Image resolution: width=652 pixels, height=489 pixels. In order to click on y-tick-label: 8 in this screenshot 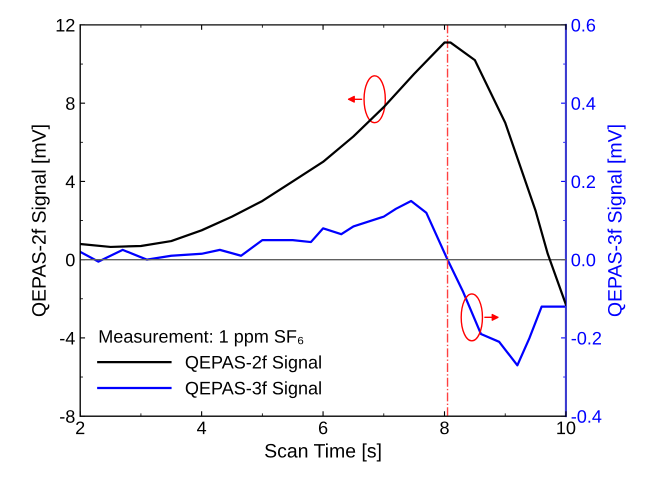, I will do `click(70, 103)`.